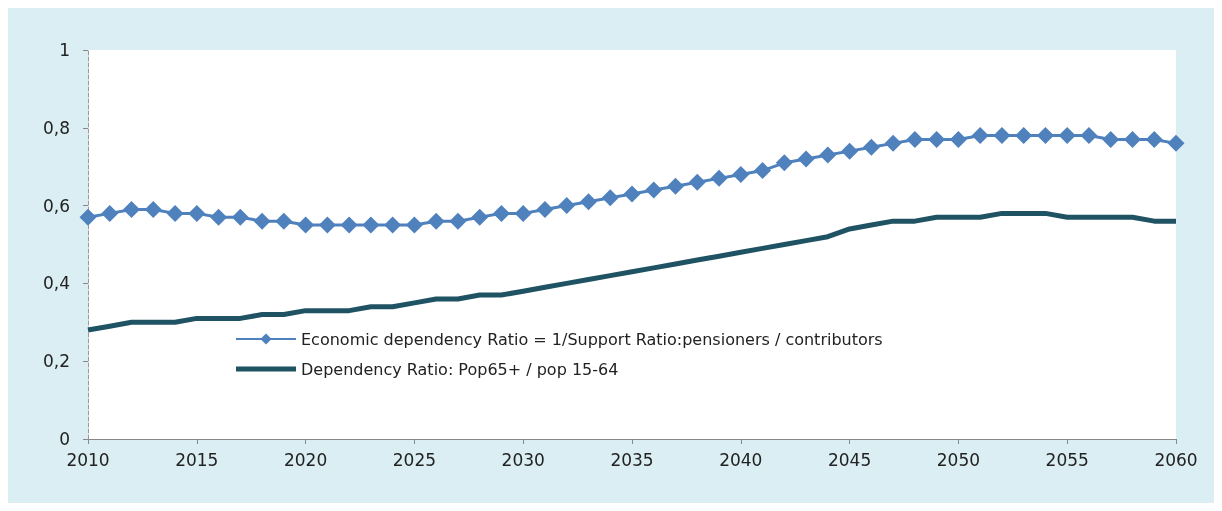 Image resolution: width=1222 pixels, height=511 pixels. What do you see at coordinates (632, 459) in the screenshot?
I see `x-tick-label: 2035` at bounding box center [632, 459].